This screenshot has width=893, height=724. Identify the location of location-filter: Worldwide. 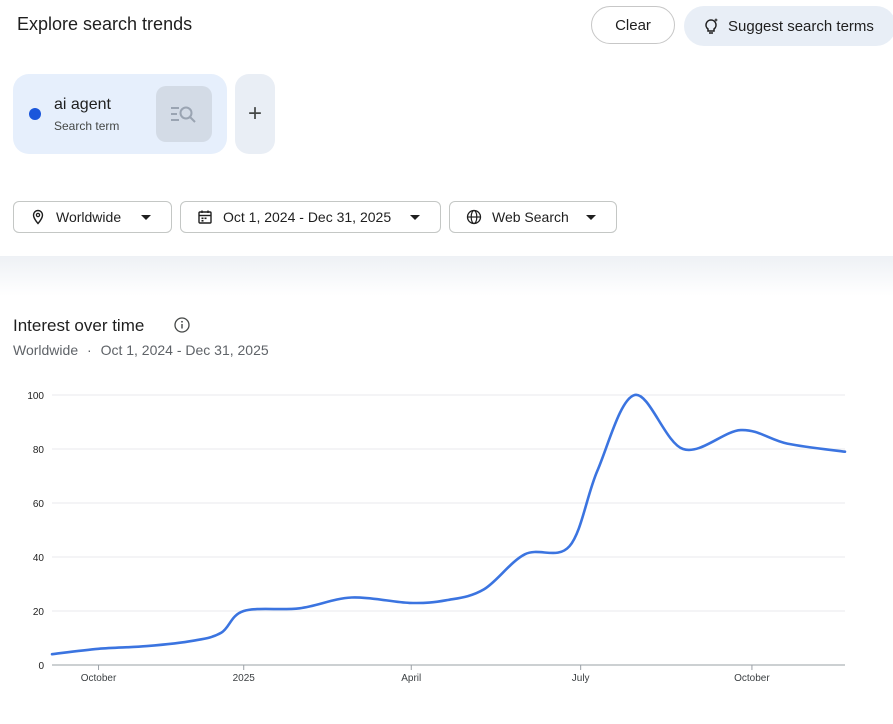
(92, 217).